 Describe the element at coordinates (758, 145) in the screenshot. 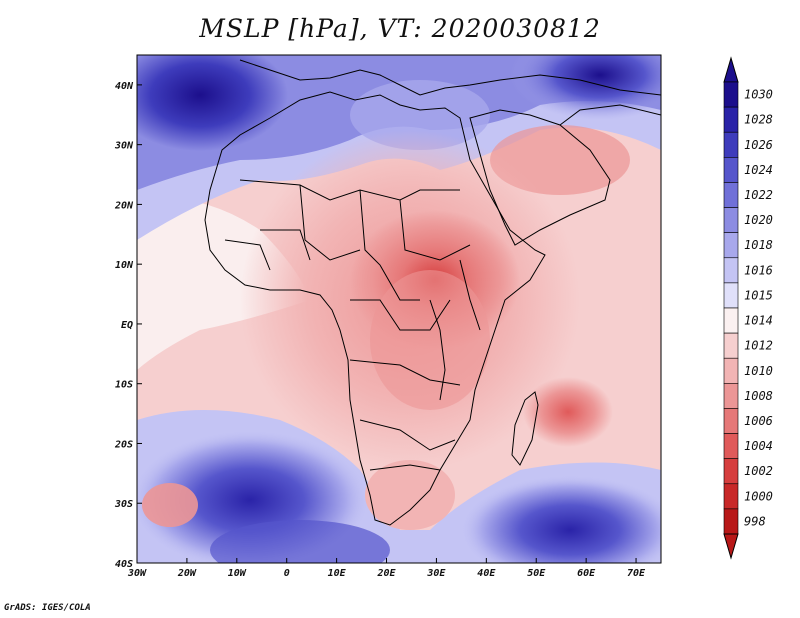

I see `colorbar-label: 1026` at that location.